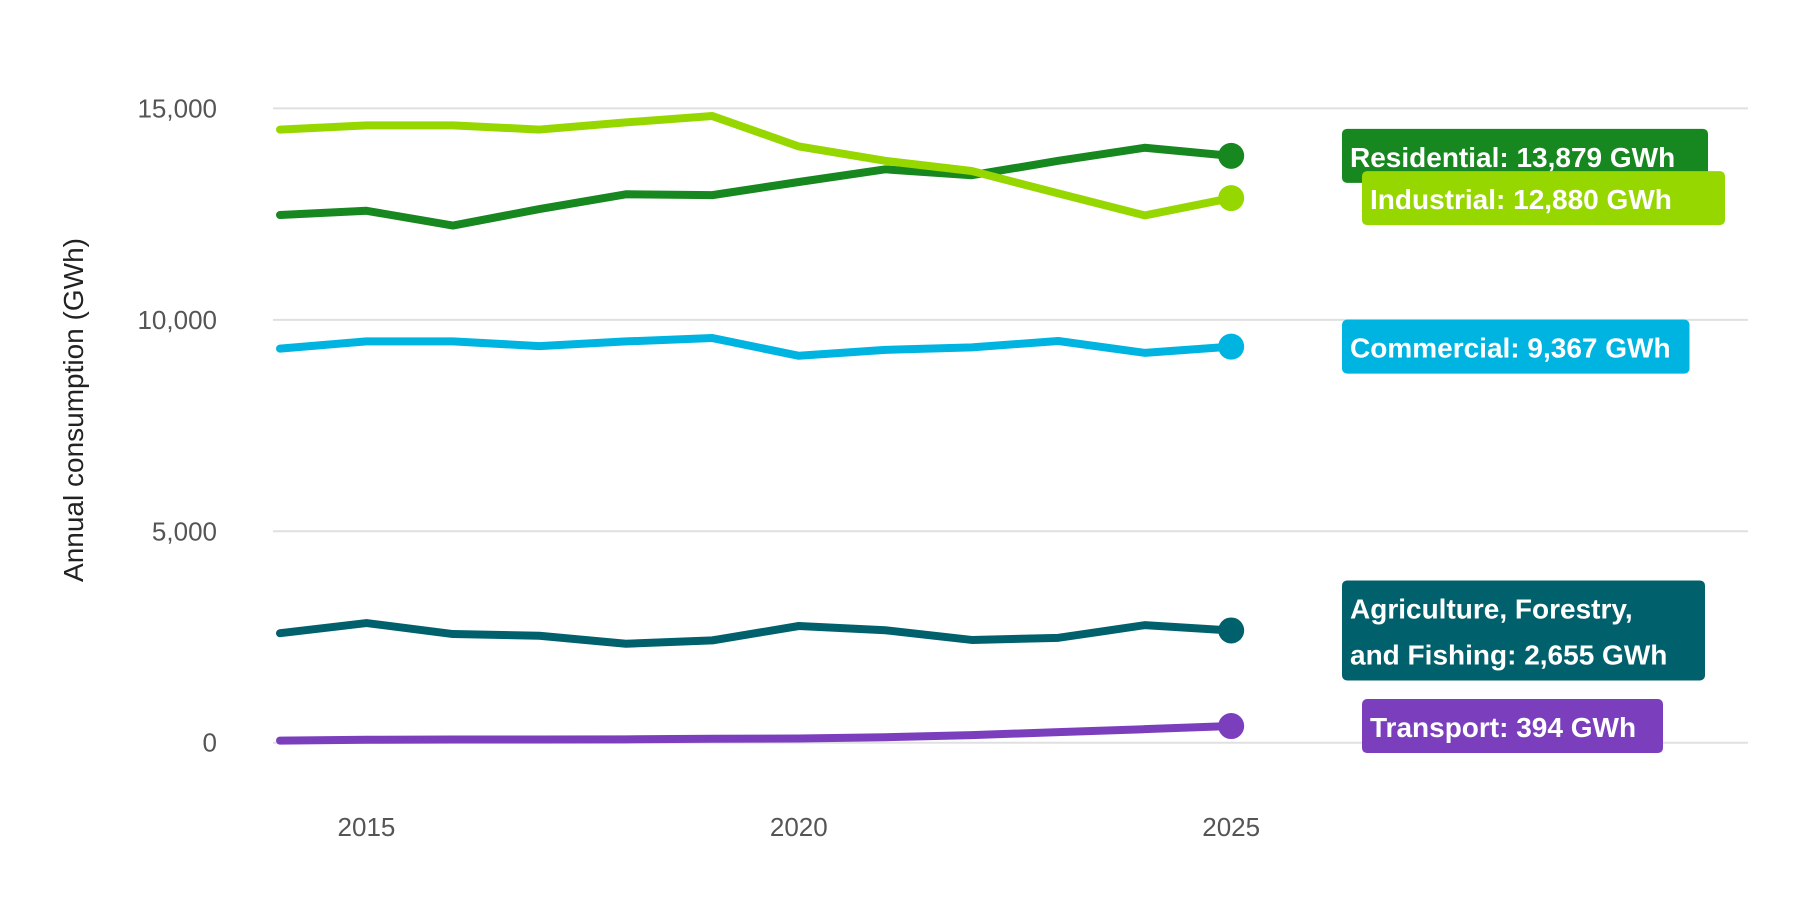 The image size is (1800, 900). Describe the element at coordinates (1510, 348) in the screenshot. I see `series-label-text: Commercial: 9,367 GWh` at that location.